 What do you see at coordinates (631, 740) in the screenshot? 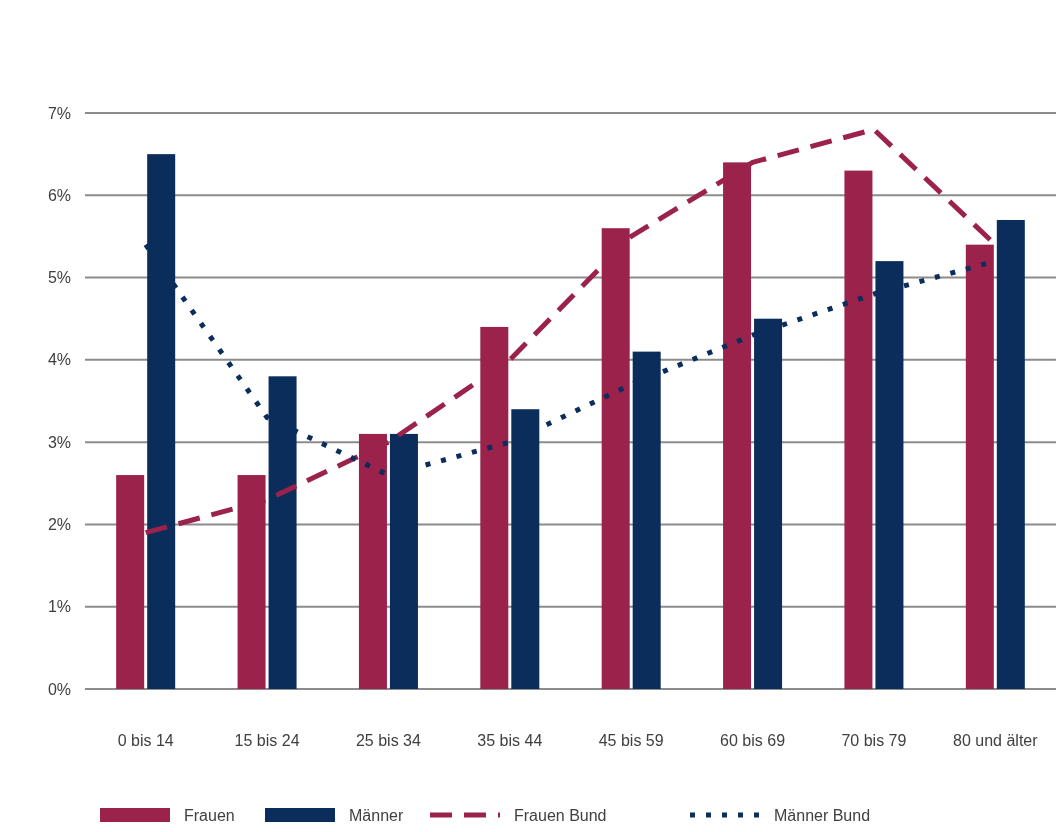
I see `x-tick-label: 45 bis 59` at bounding box center [631, 740].